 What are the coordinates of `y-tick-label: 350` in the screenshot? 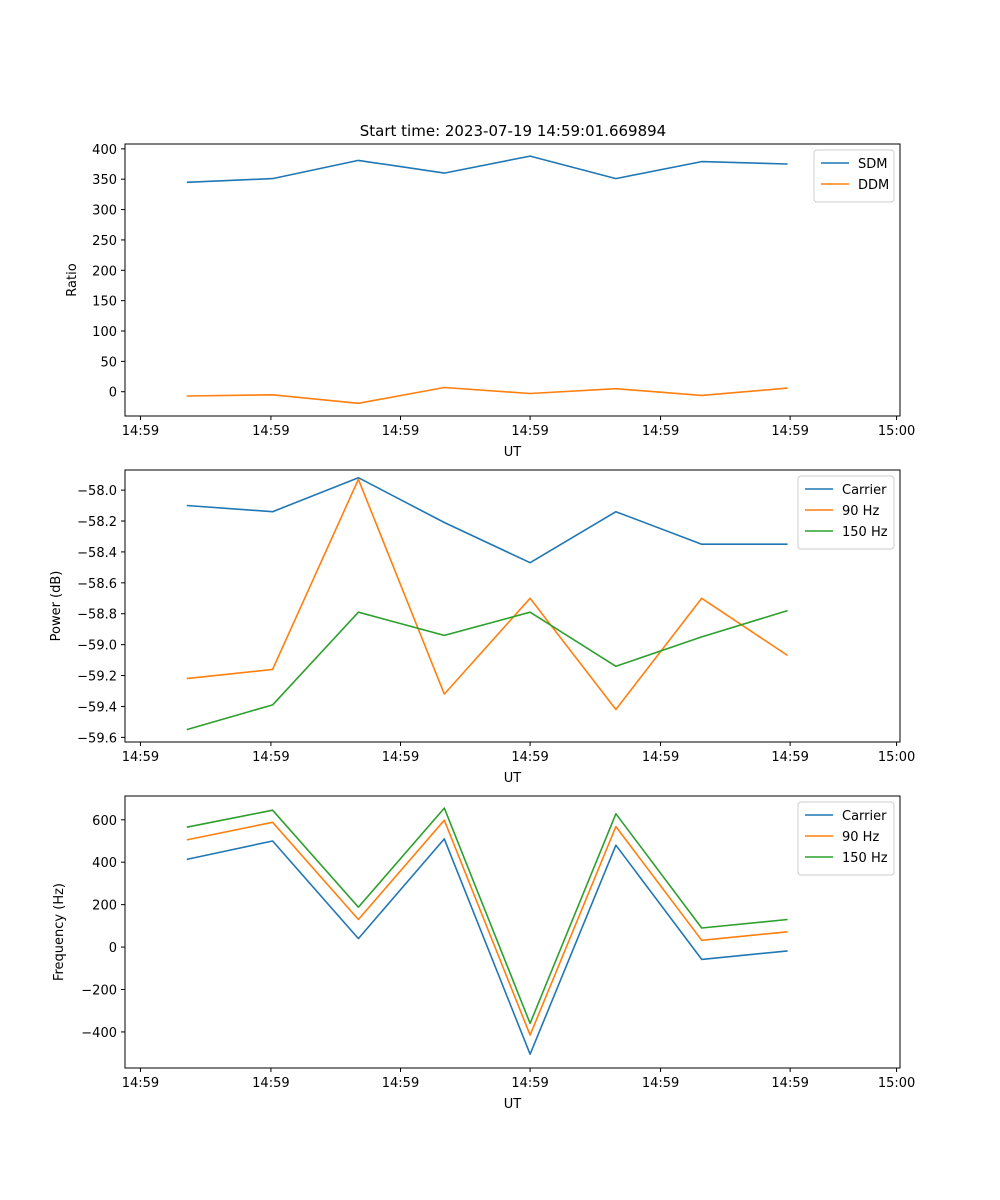 It's located at (104, 180).